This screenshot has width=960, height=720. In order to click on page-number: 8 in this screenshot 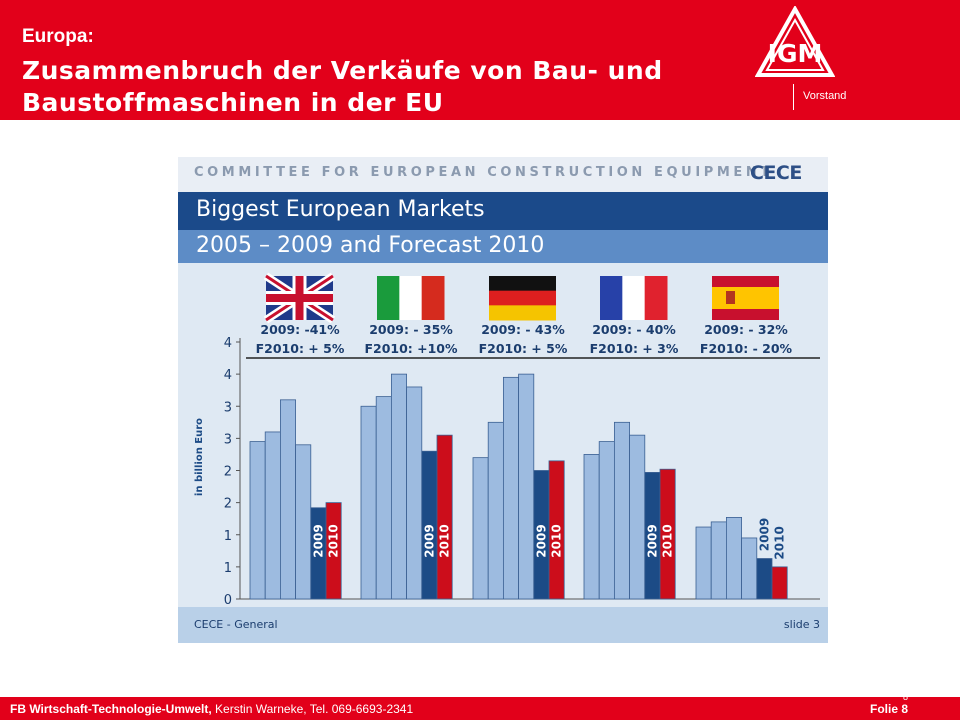, I will do `click(906, 697)`.